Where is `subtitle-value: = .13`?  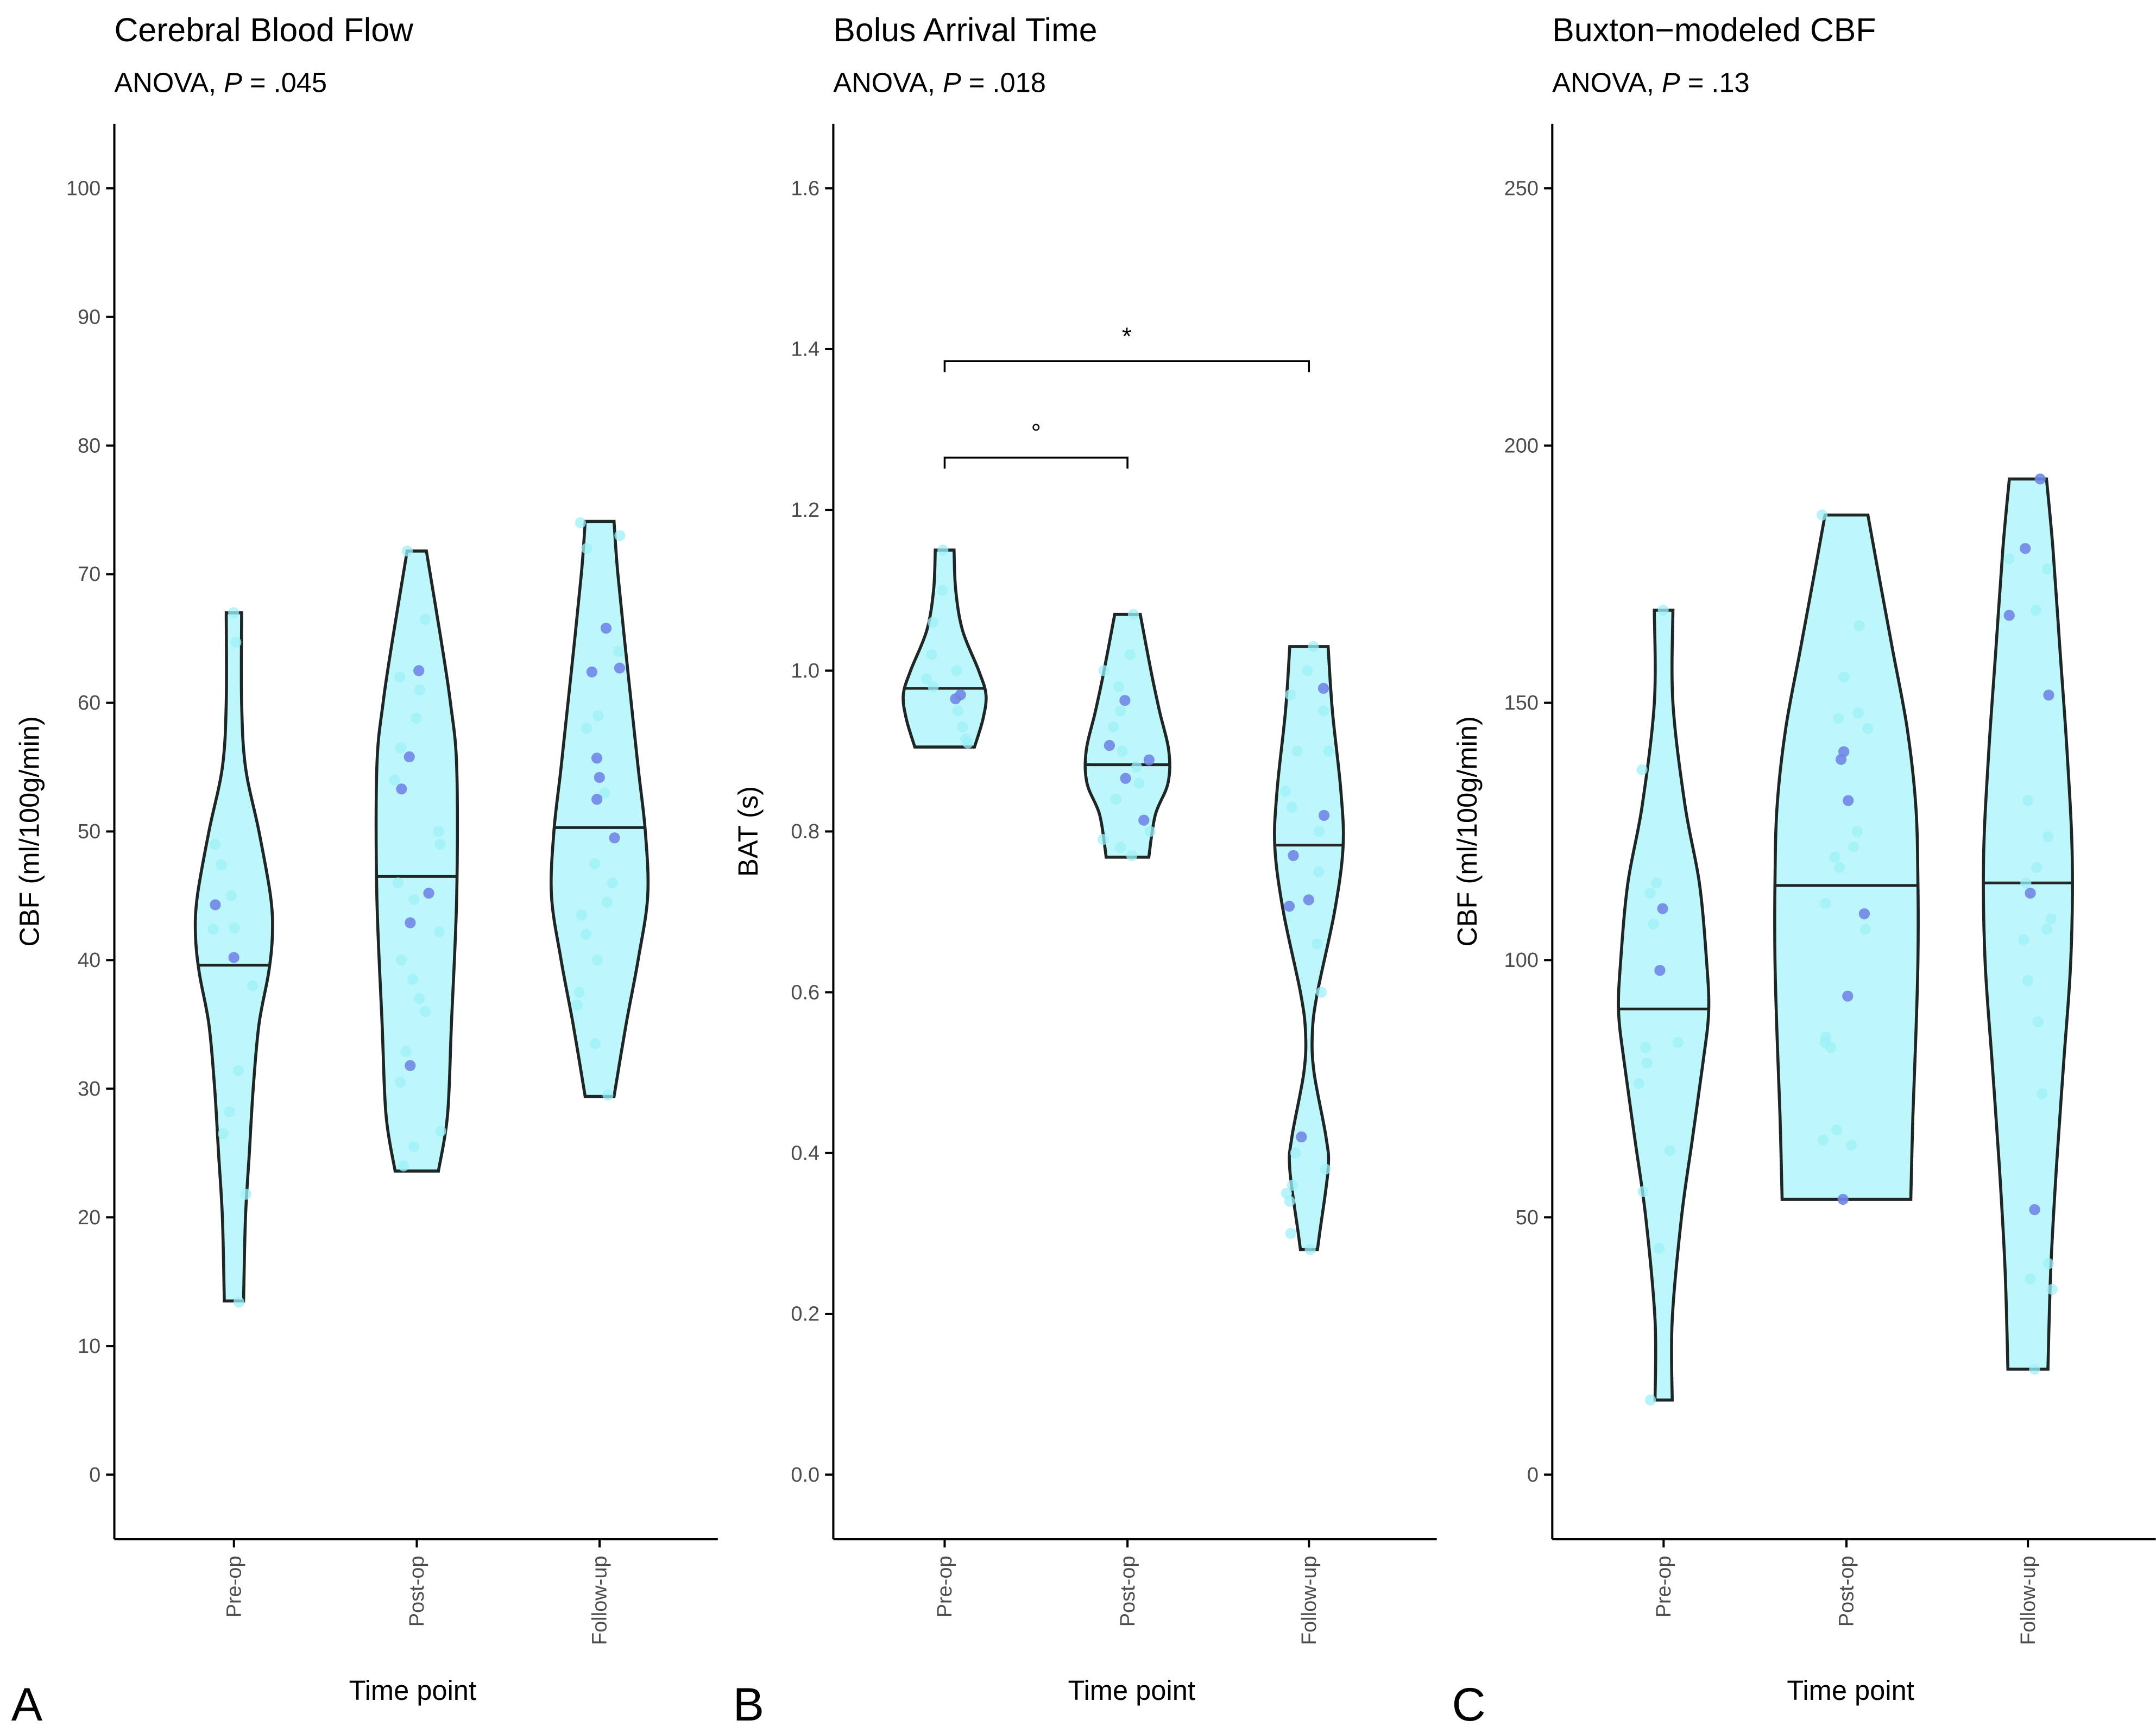 subtitle-value: = .13 is located at coordinates (1715, 83).